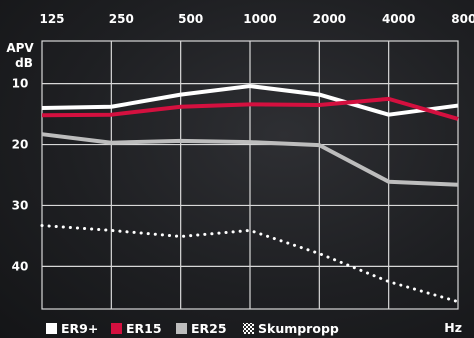 The width and height of the screenshot is (474, 338). I want to click on legend-swatch-er9, so click(51, 328).